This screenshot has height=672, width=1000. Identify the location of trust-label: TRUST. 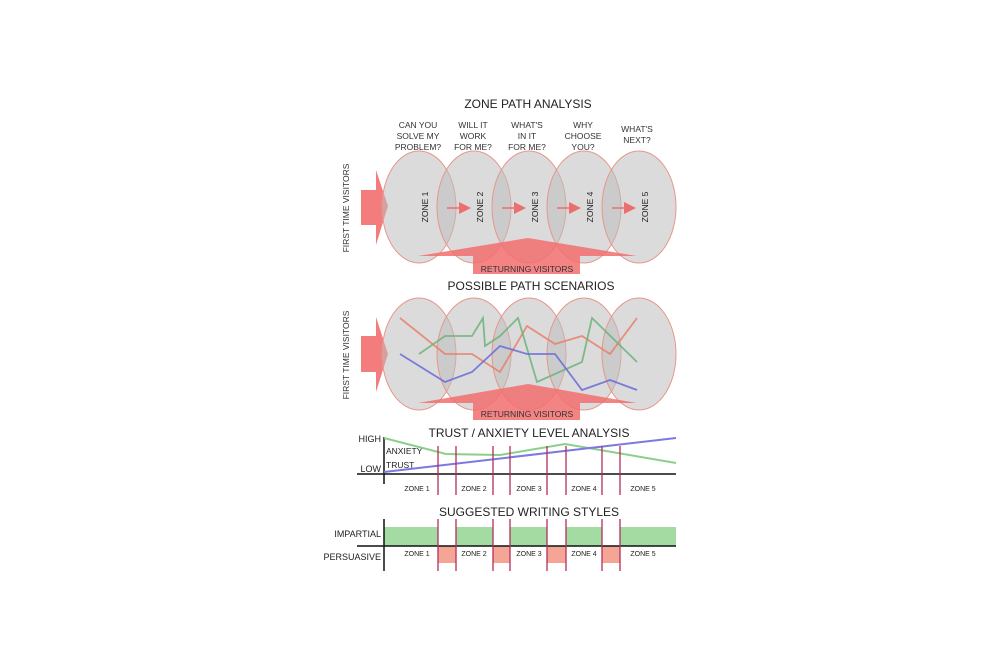
(400, 465).